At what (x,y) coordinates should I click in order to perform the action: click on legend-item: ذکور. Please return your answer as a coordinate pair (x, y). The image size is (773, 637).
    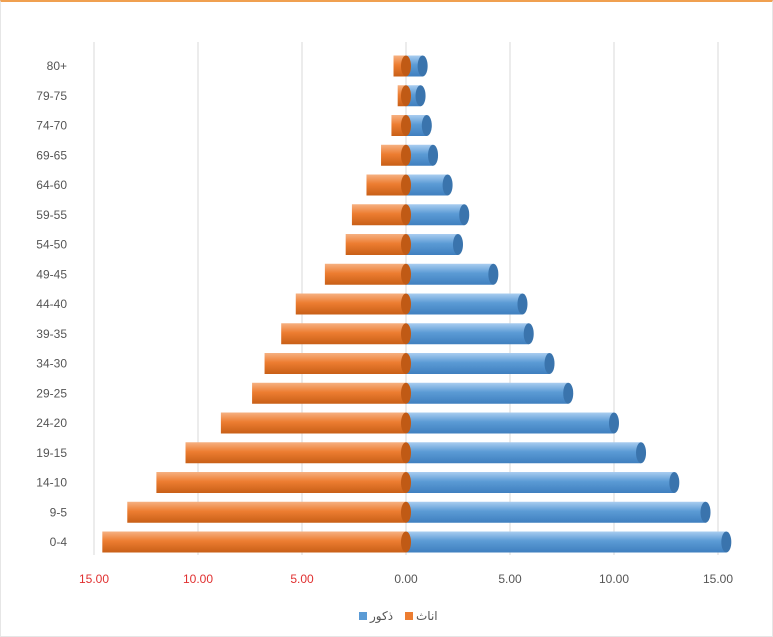
    Looking at the image, I should click on (376, 616).